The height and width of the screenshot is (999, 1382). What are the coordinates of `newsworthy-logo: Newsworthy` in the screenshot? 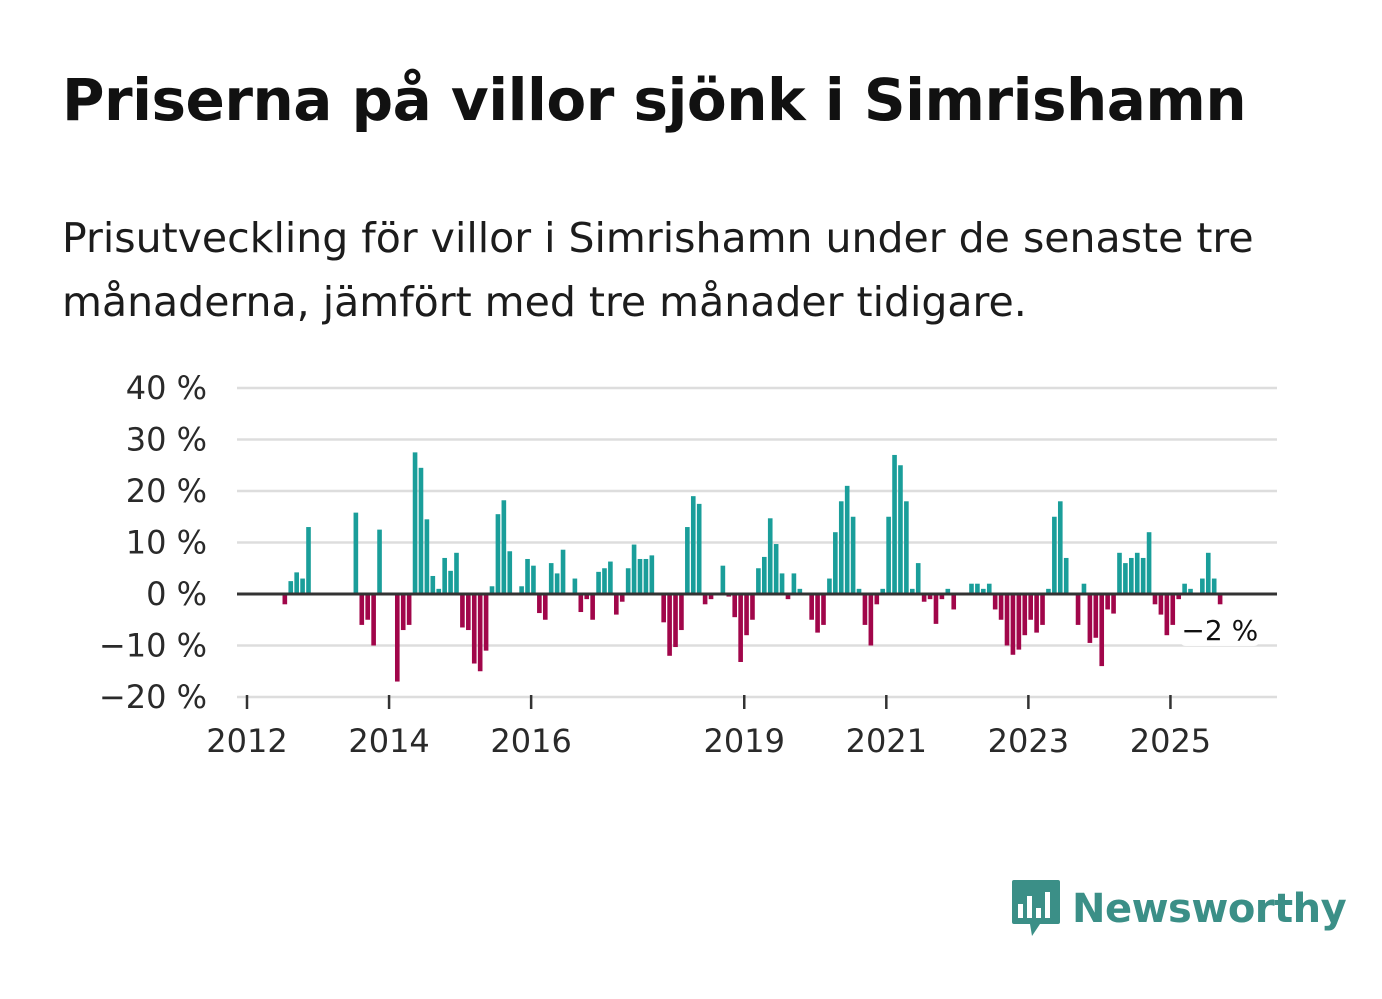 It's located at (1178, 909).